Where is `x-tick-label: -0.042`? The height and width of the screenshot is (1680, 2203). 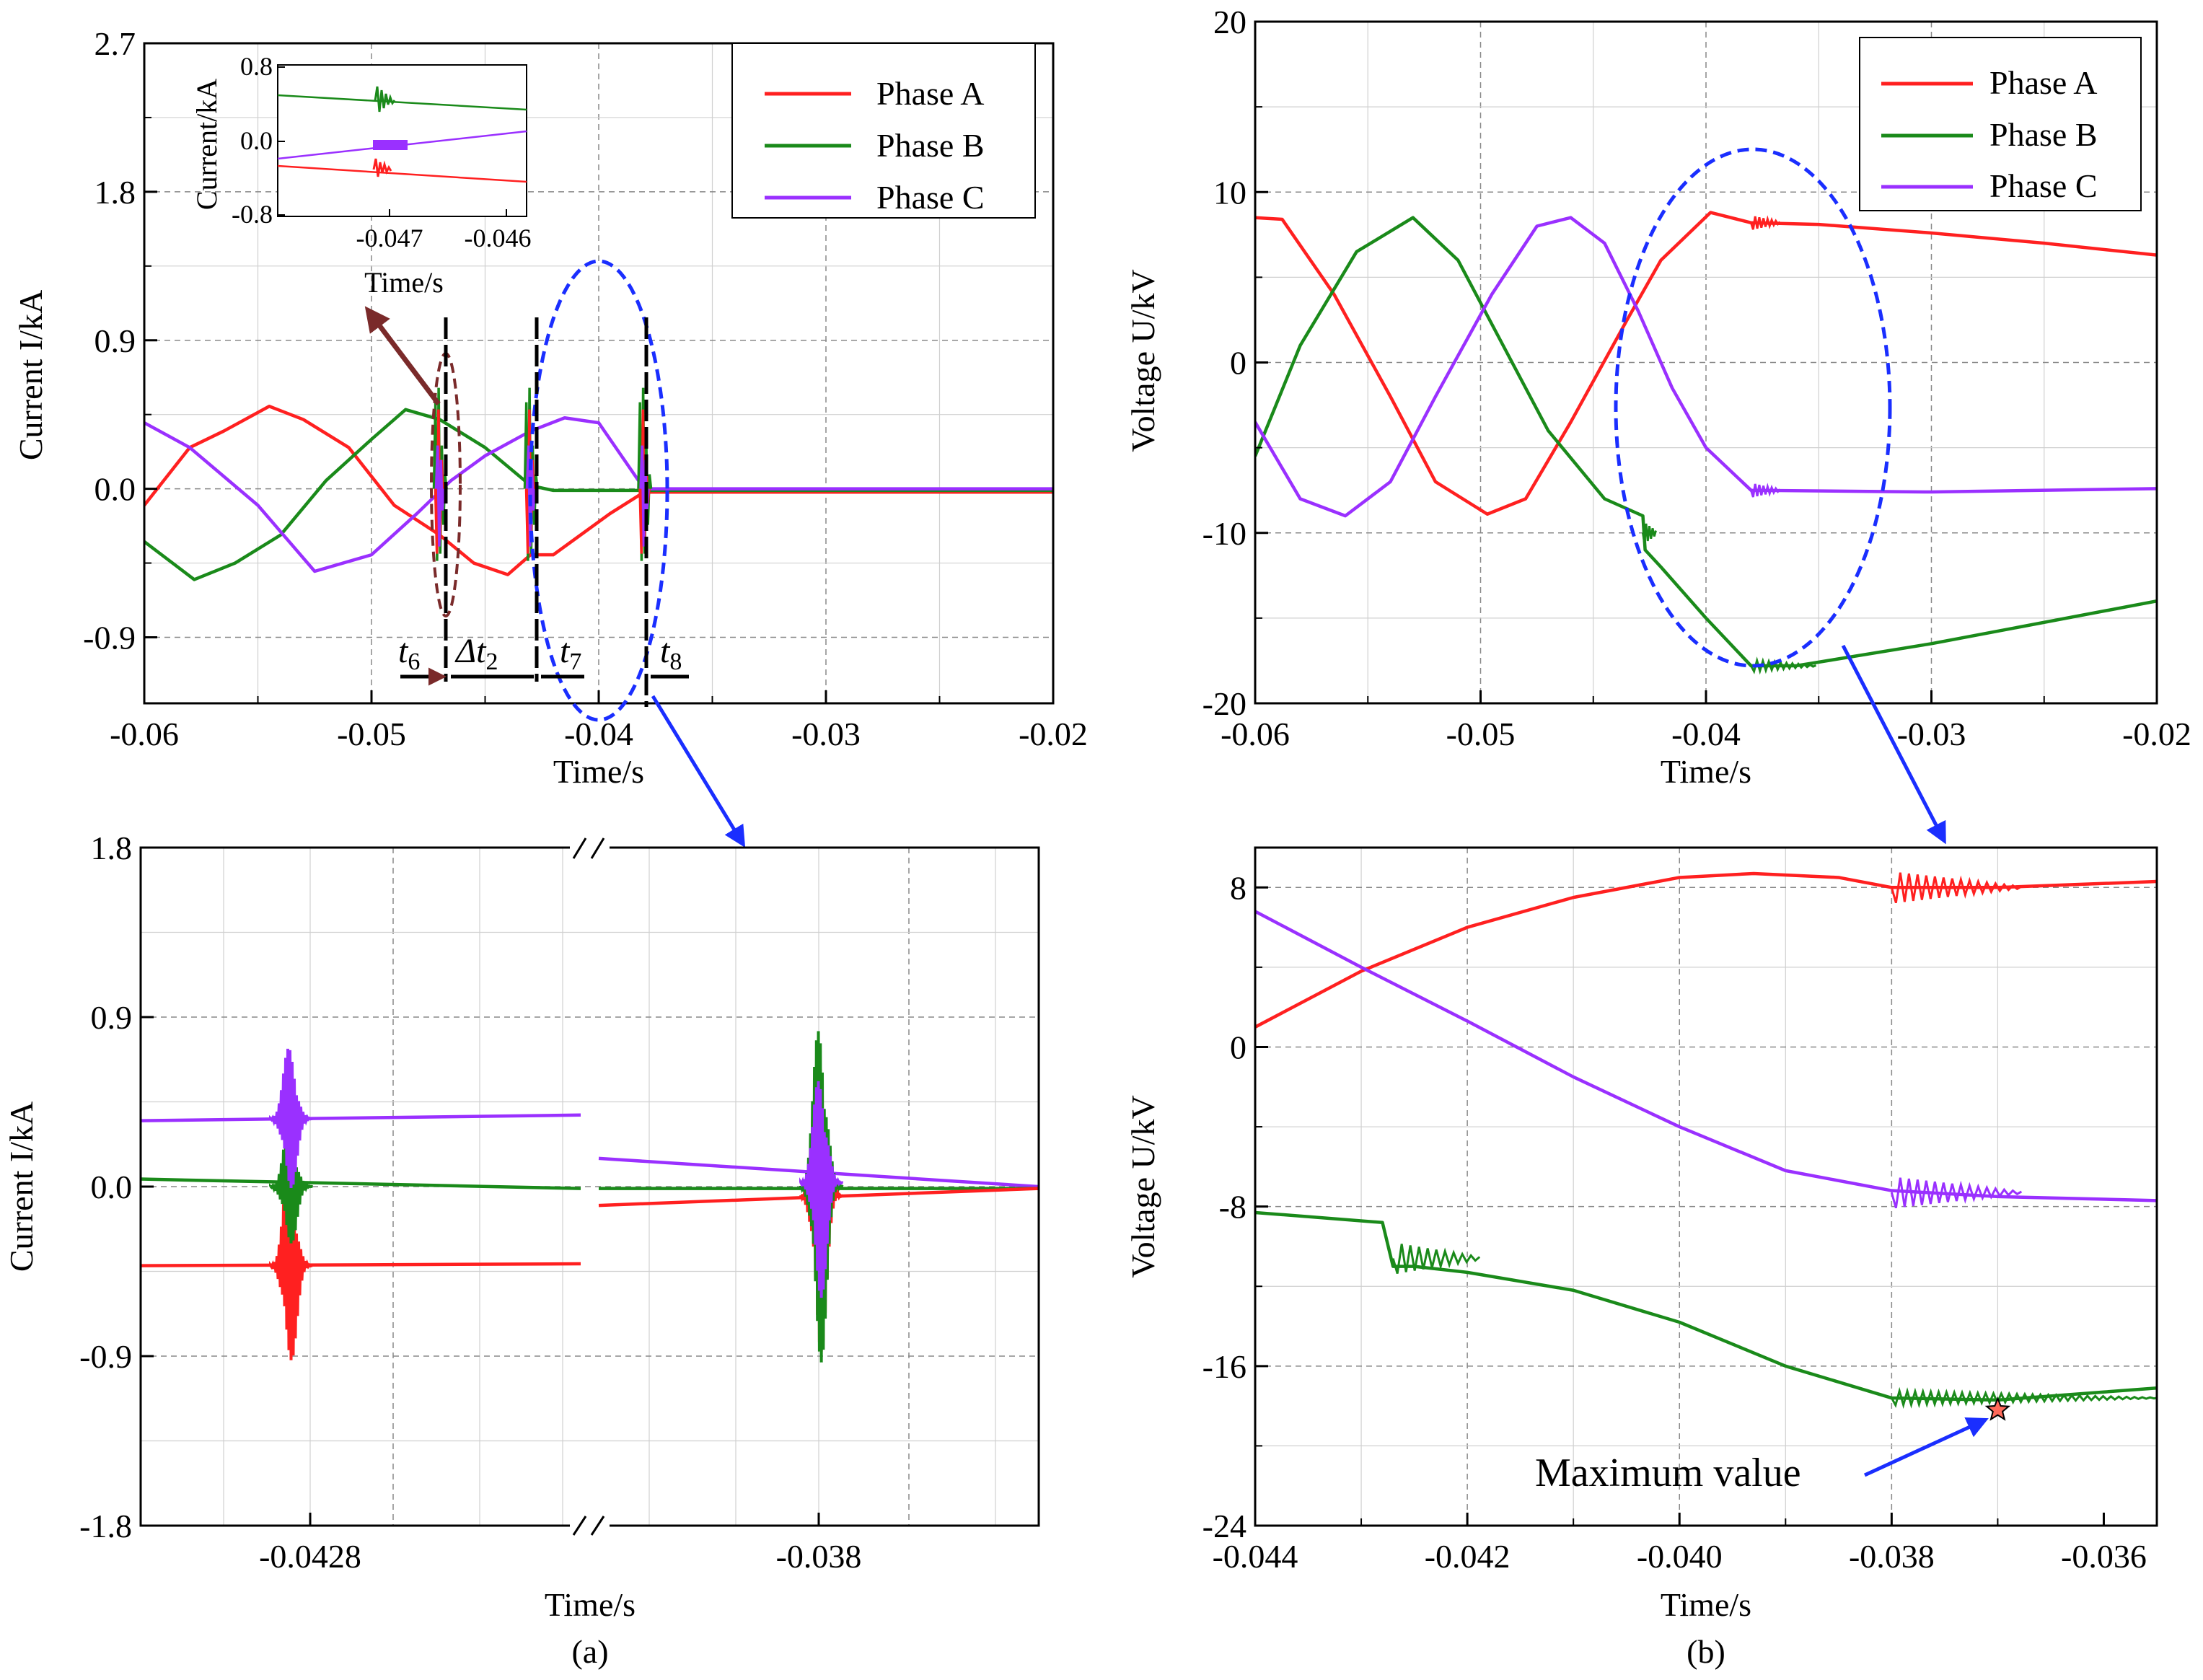 x-tick-label: -0.042 is located at coordinates (1468, 1556).